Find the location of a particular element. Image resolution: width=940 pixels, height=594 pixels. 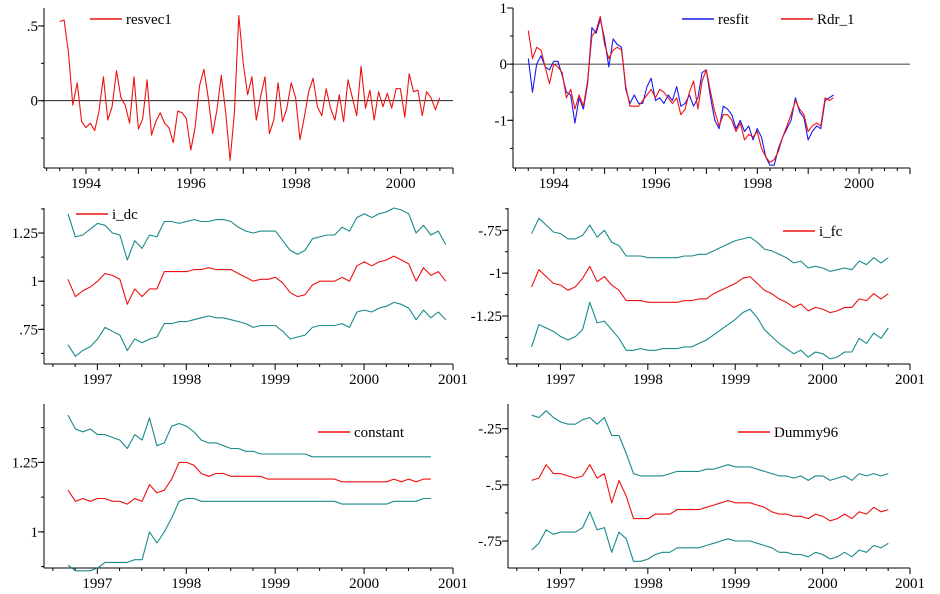

legend-label: i_dc is located at coordinates (125, 215).